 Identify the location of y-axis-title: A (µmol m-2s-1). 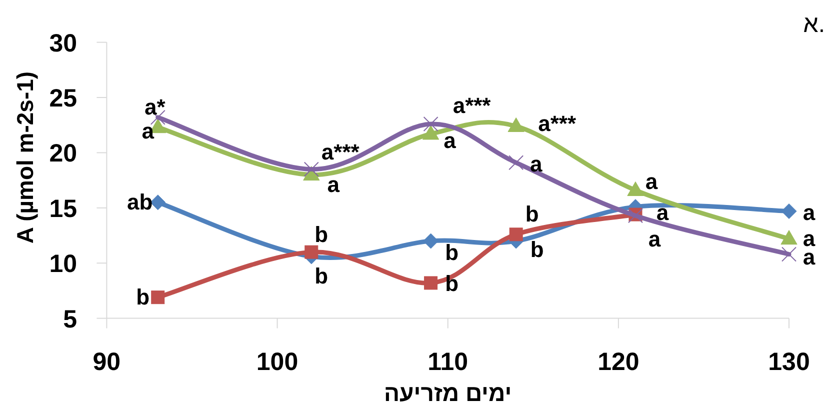
(25, 157).